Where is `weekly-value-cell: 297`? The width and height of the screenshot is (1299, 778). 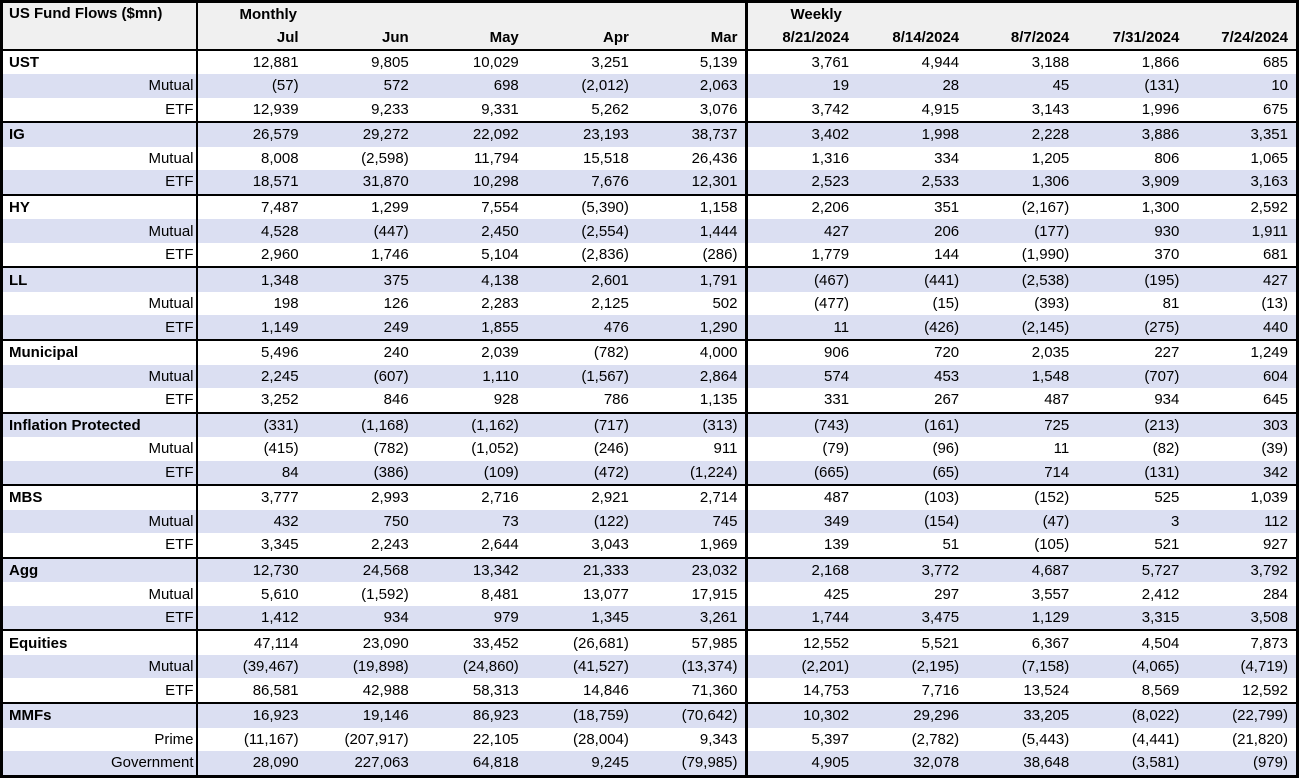 weekly-value-cell: 297 is located at coordinates (947, 594).